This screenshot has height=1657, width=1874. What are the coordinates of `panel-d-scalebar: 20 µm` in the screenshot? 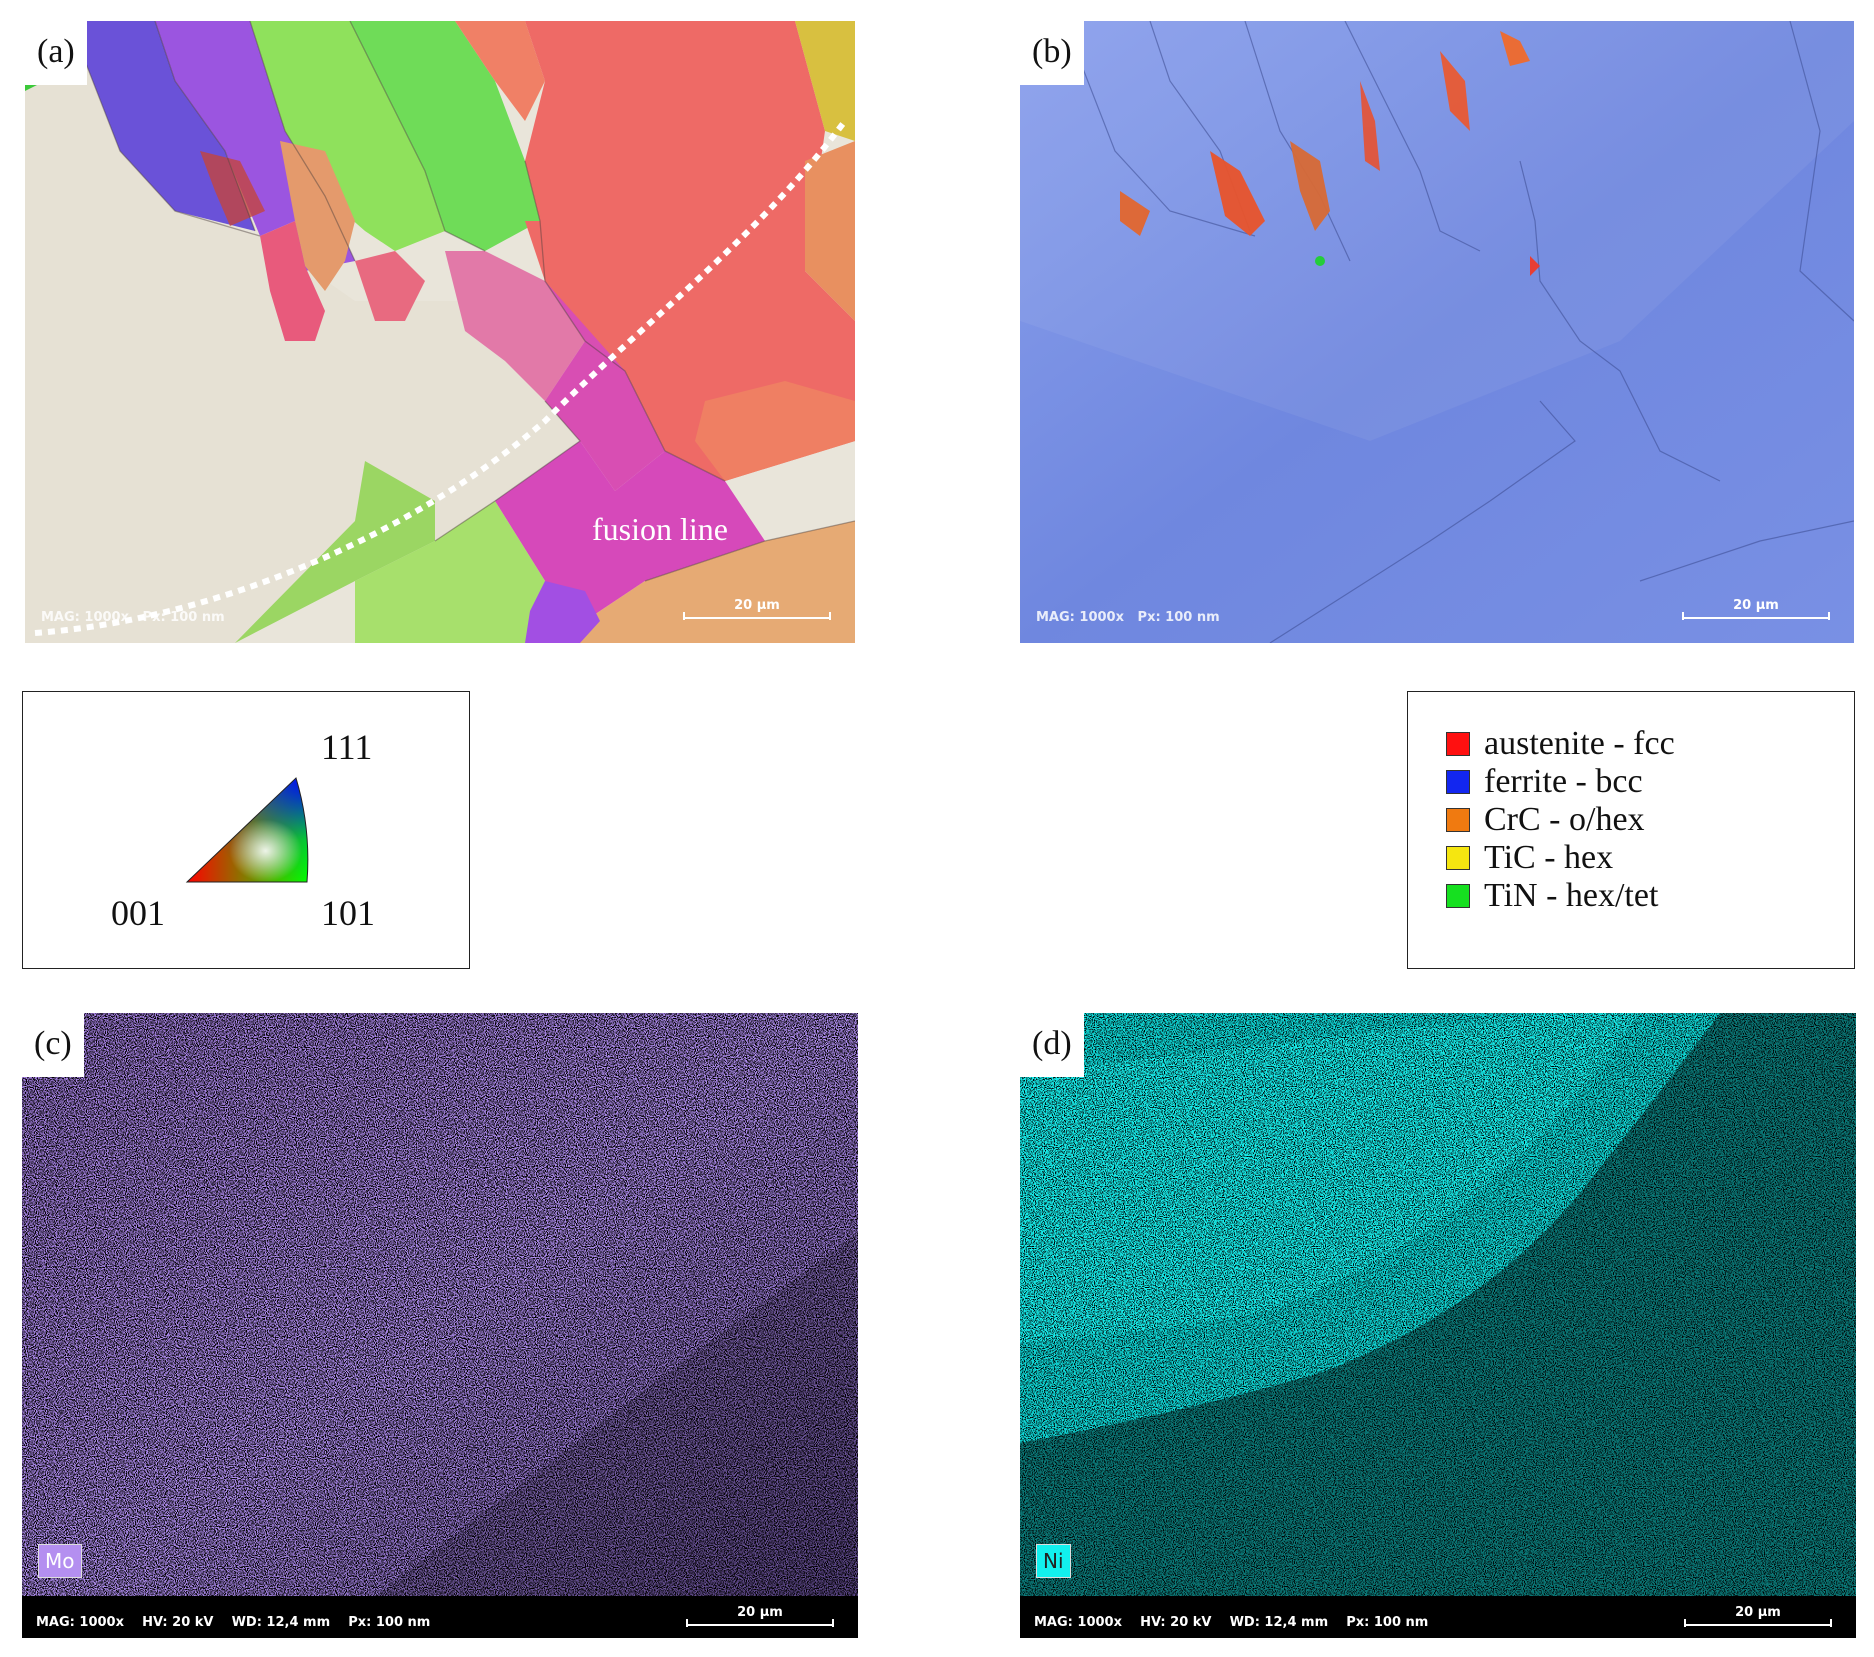 It's located at (1758, 1617).